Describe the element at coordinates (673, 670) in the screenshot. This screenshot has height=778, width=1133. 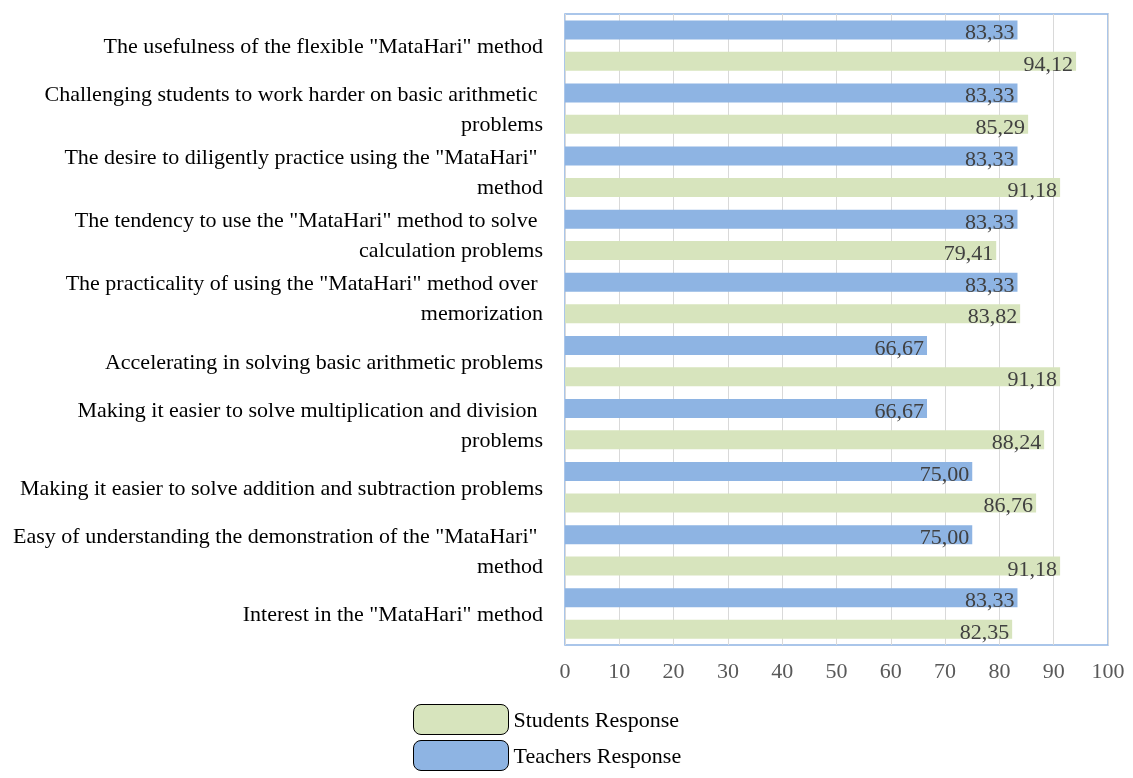
I see `x-tick-label: 20` at that location.